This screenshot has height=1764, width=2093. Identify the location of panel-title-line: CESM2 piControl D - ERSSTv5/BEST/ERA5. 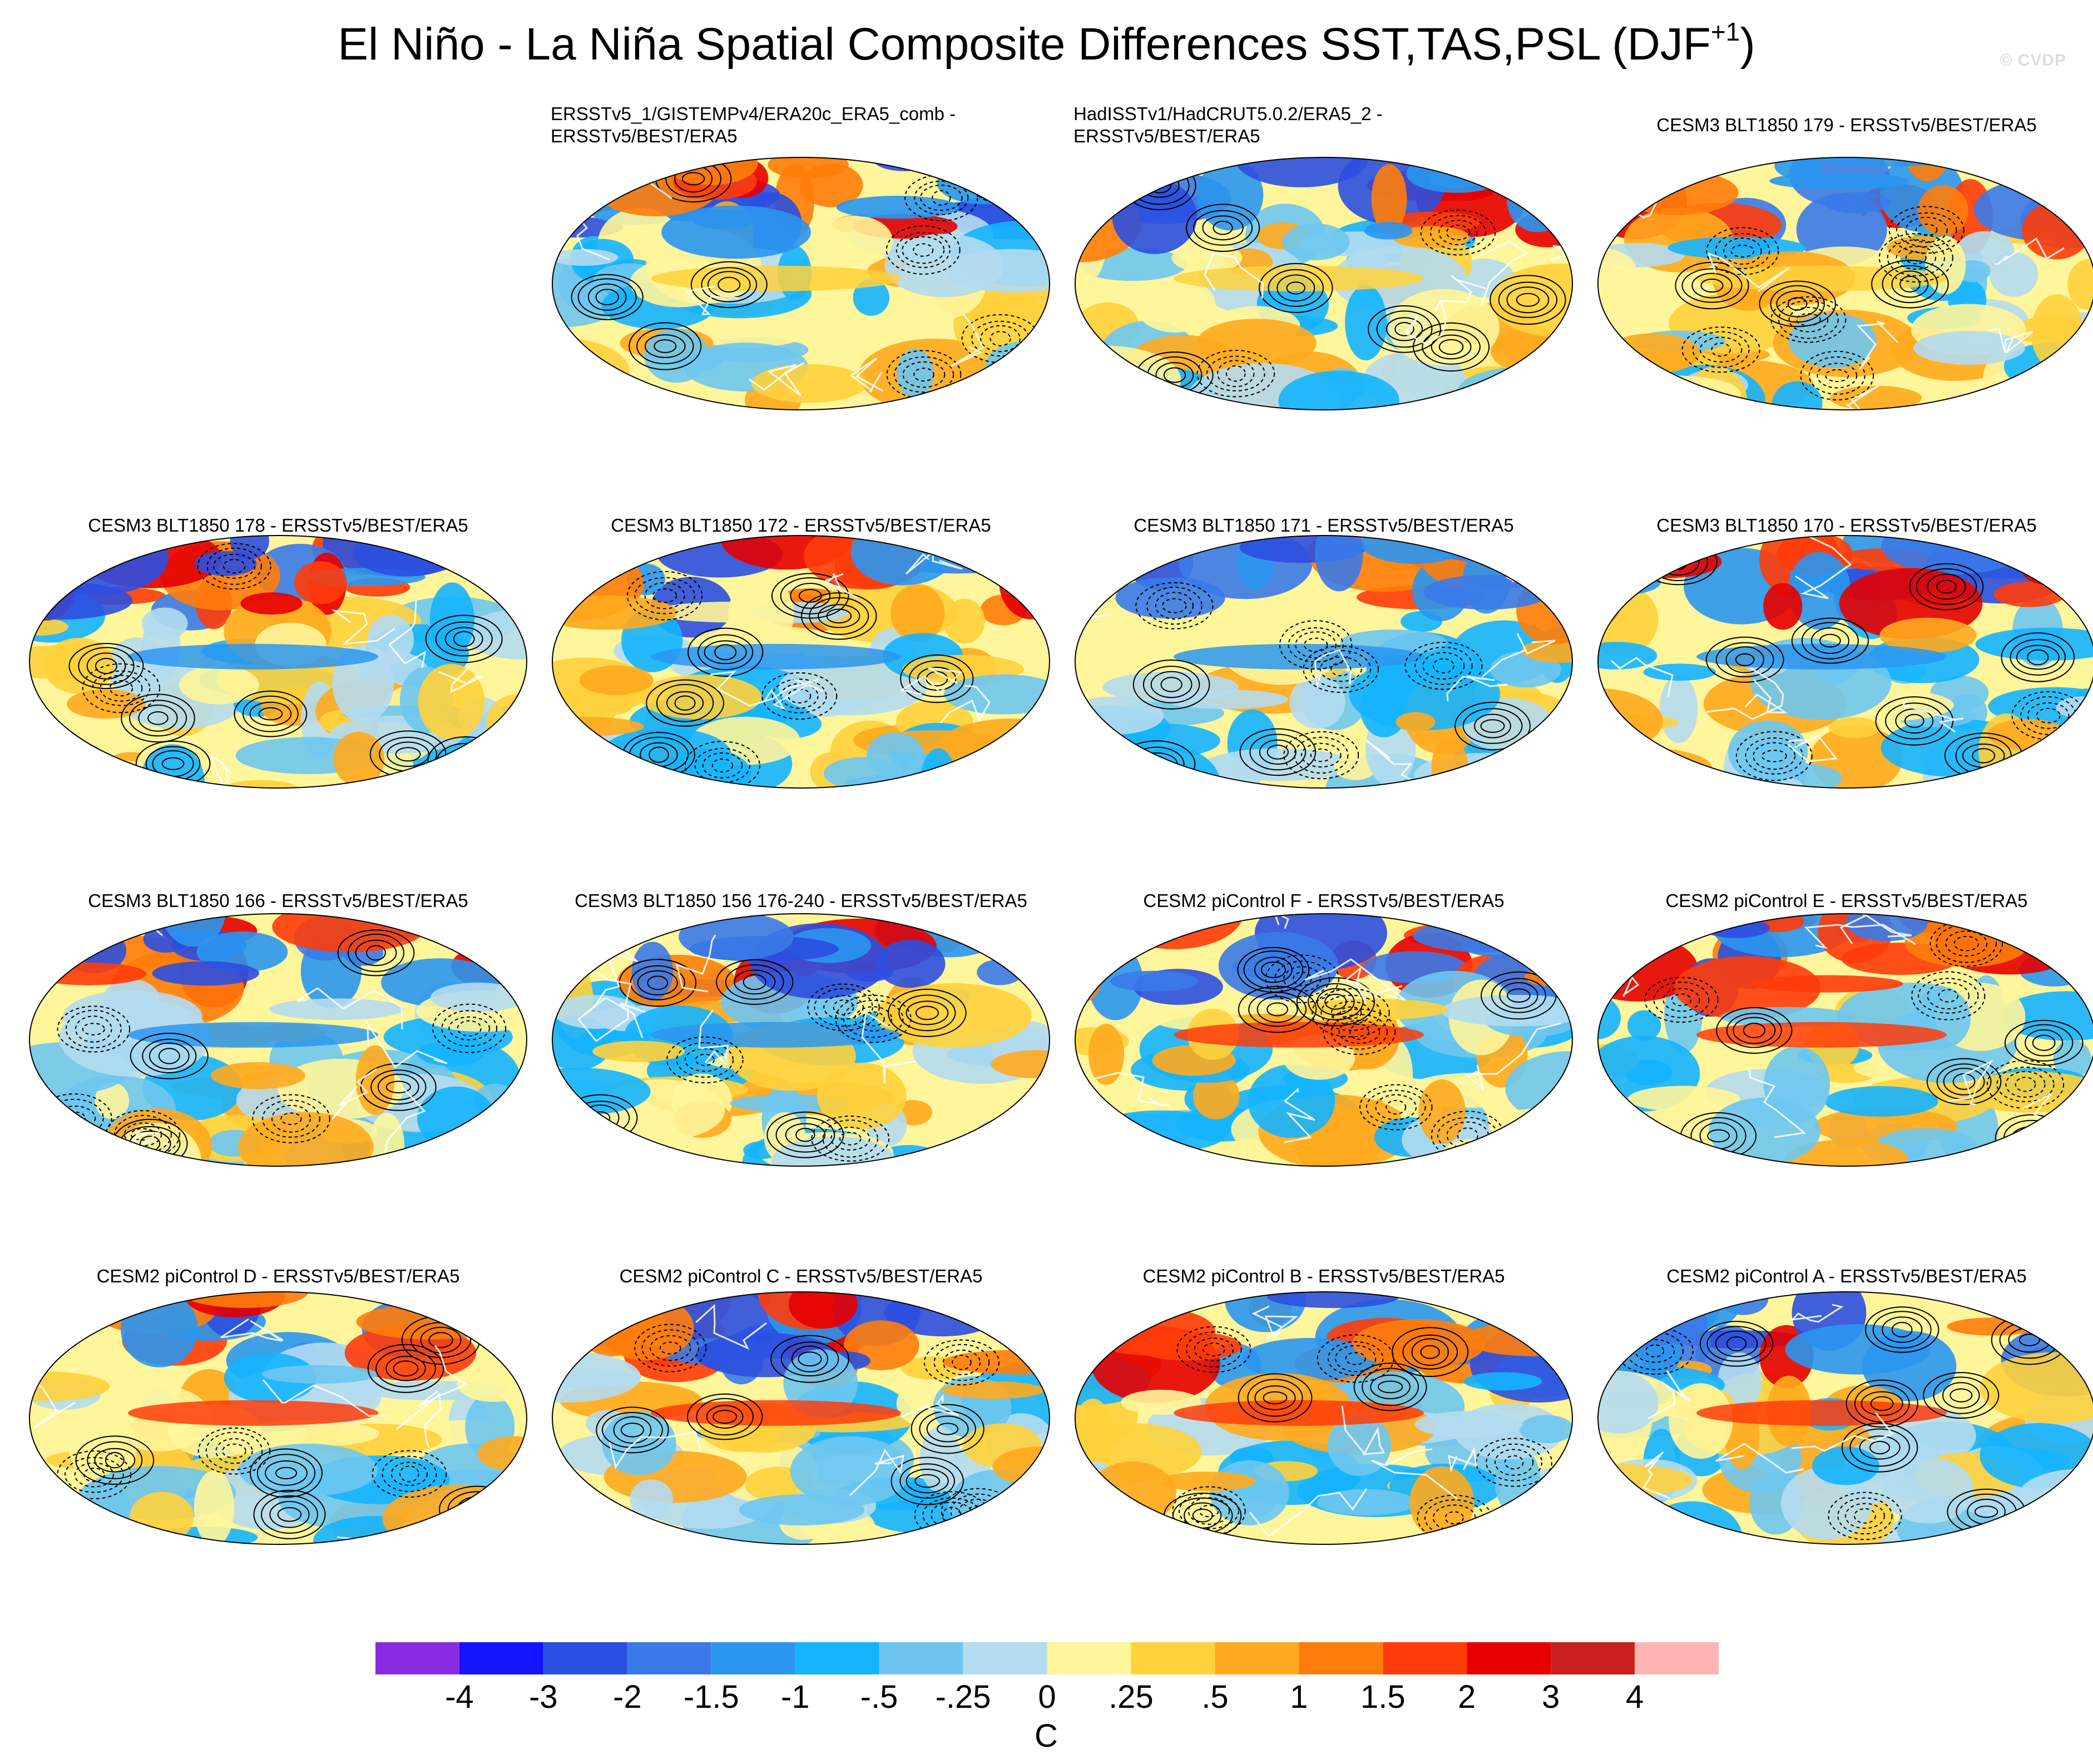
(278, 1276).